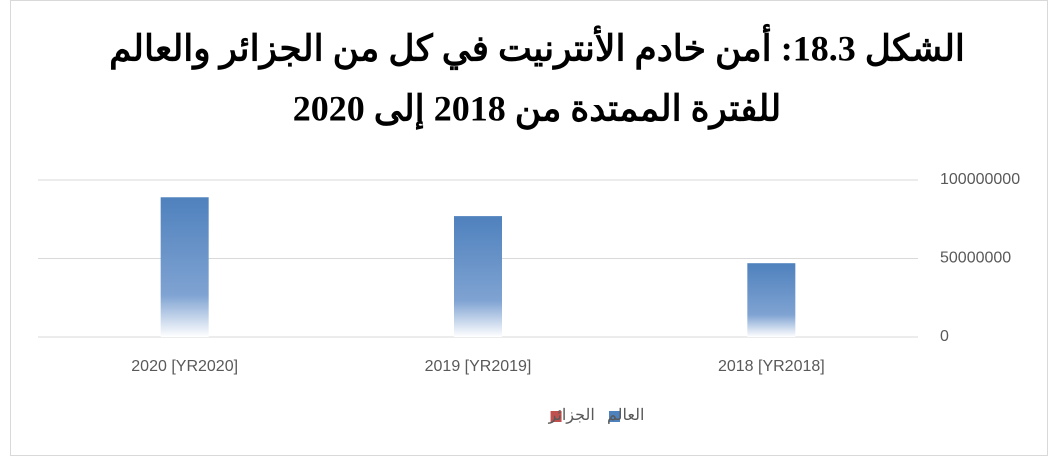  What do you see at coordinates (184, 366) in the screenshot?
I see `x-tick-label: 2020 [YR2020]` at bounding box center [184, 366].